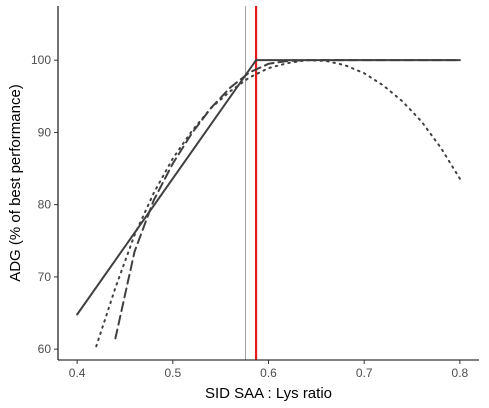 The width and height of the screenshot is (489, 408). What do you see at coordinates (268, 373) in the screenshot?
I see `x-tick-label: 0.6` at bounding box center [268, 373].